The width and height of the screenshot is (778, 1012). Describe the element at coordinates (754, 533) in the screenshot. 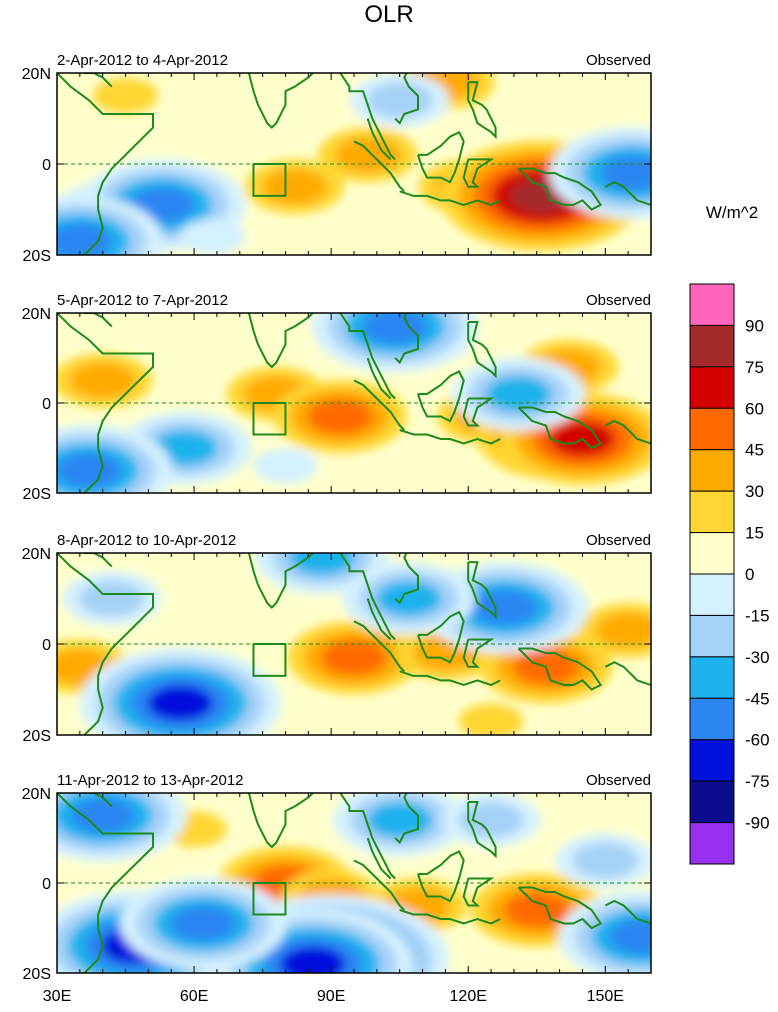

I see `colorbar-label: 15` at that location.